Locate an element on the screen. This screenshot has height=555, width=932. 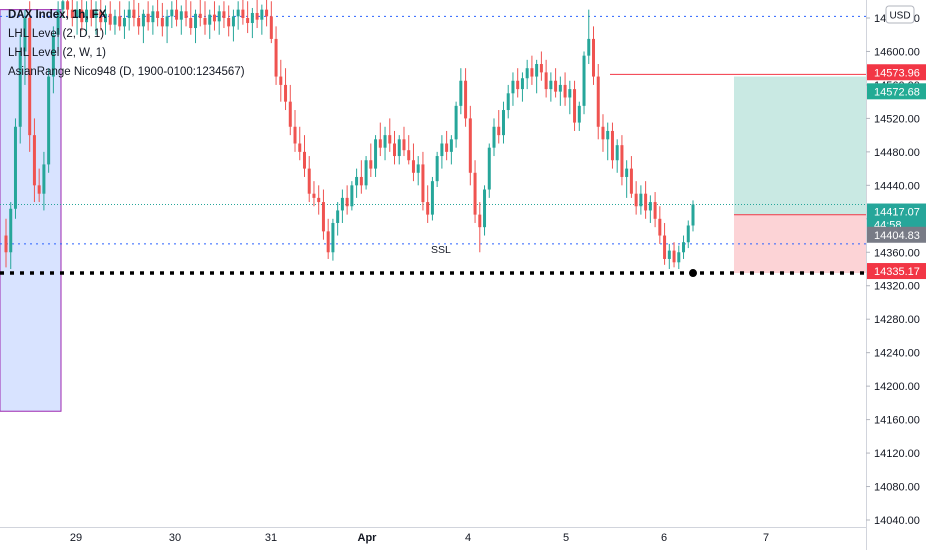
legend-symbol: DAX Index, 1h, FX is located at coordinates (57, 15).